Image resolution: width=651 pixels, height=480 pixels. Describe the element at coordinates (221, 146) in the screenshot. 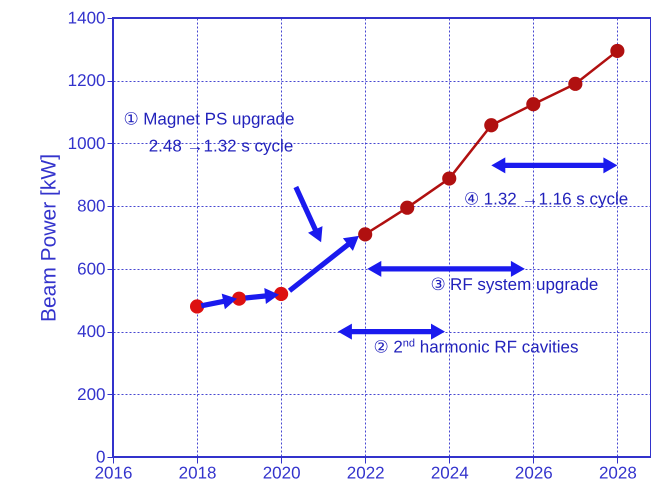

I see `annotation: 2.48 →1.32 s cycle` at that location.